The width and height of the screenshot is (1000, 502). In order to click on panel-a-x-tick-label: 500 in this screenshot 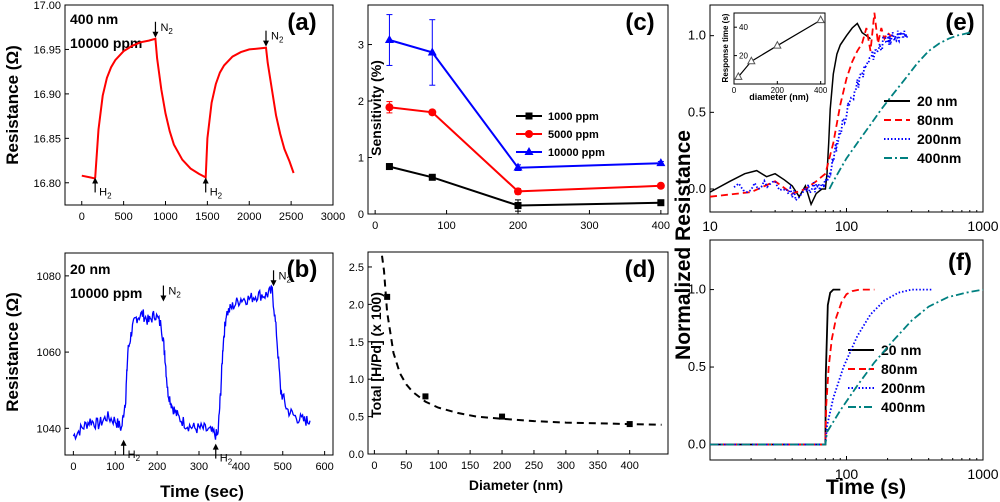, I will do `click(123, 217)`.